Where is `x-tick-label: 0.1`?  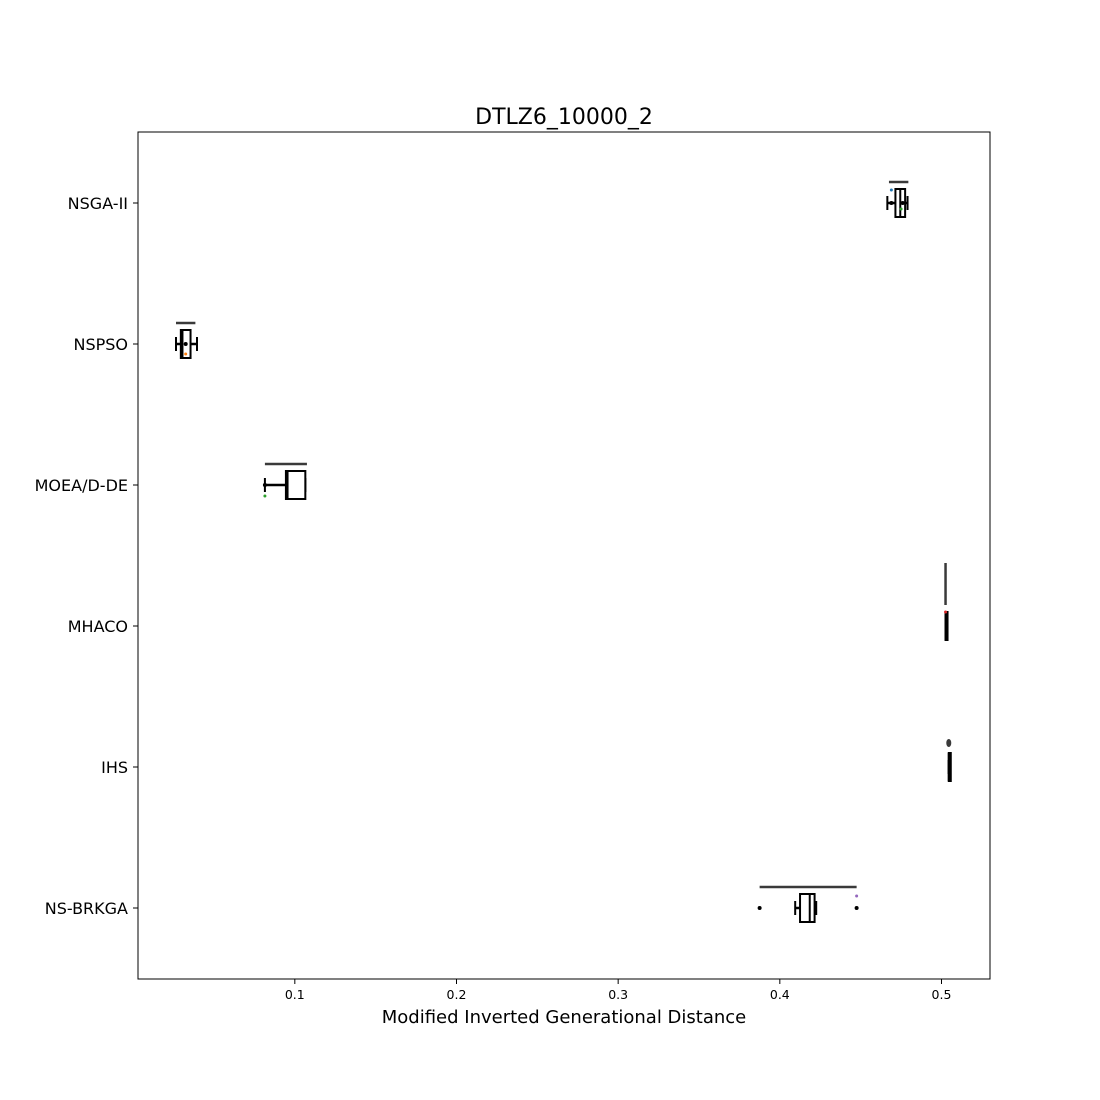 x-tick-label: 0.1 is located at coordinates (295, 994).